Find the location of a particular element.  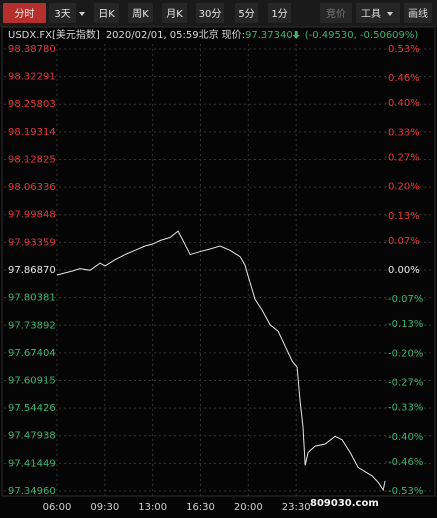

y-tick-label: 97.99848 is located at coordinates (32, 215).